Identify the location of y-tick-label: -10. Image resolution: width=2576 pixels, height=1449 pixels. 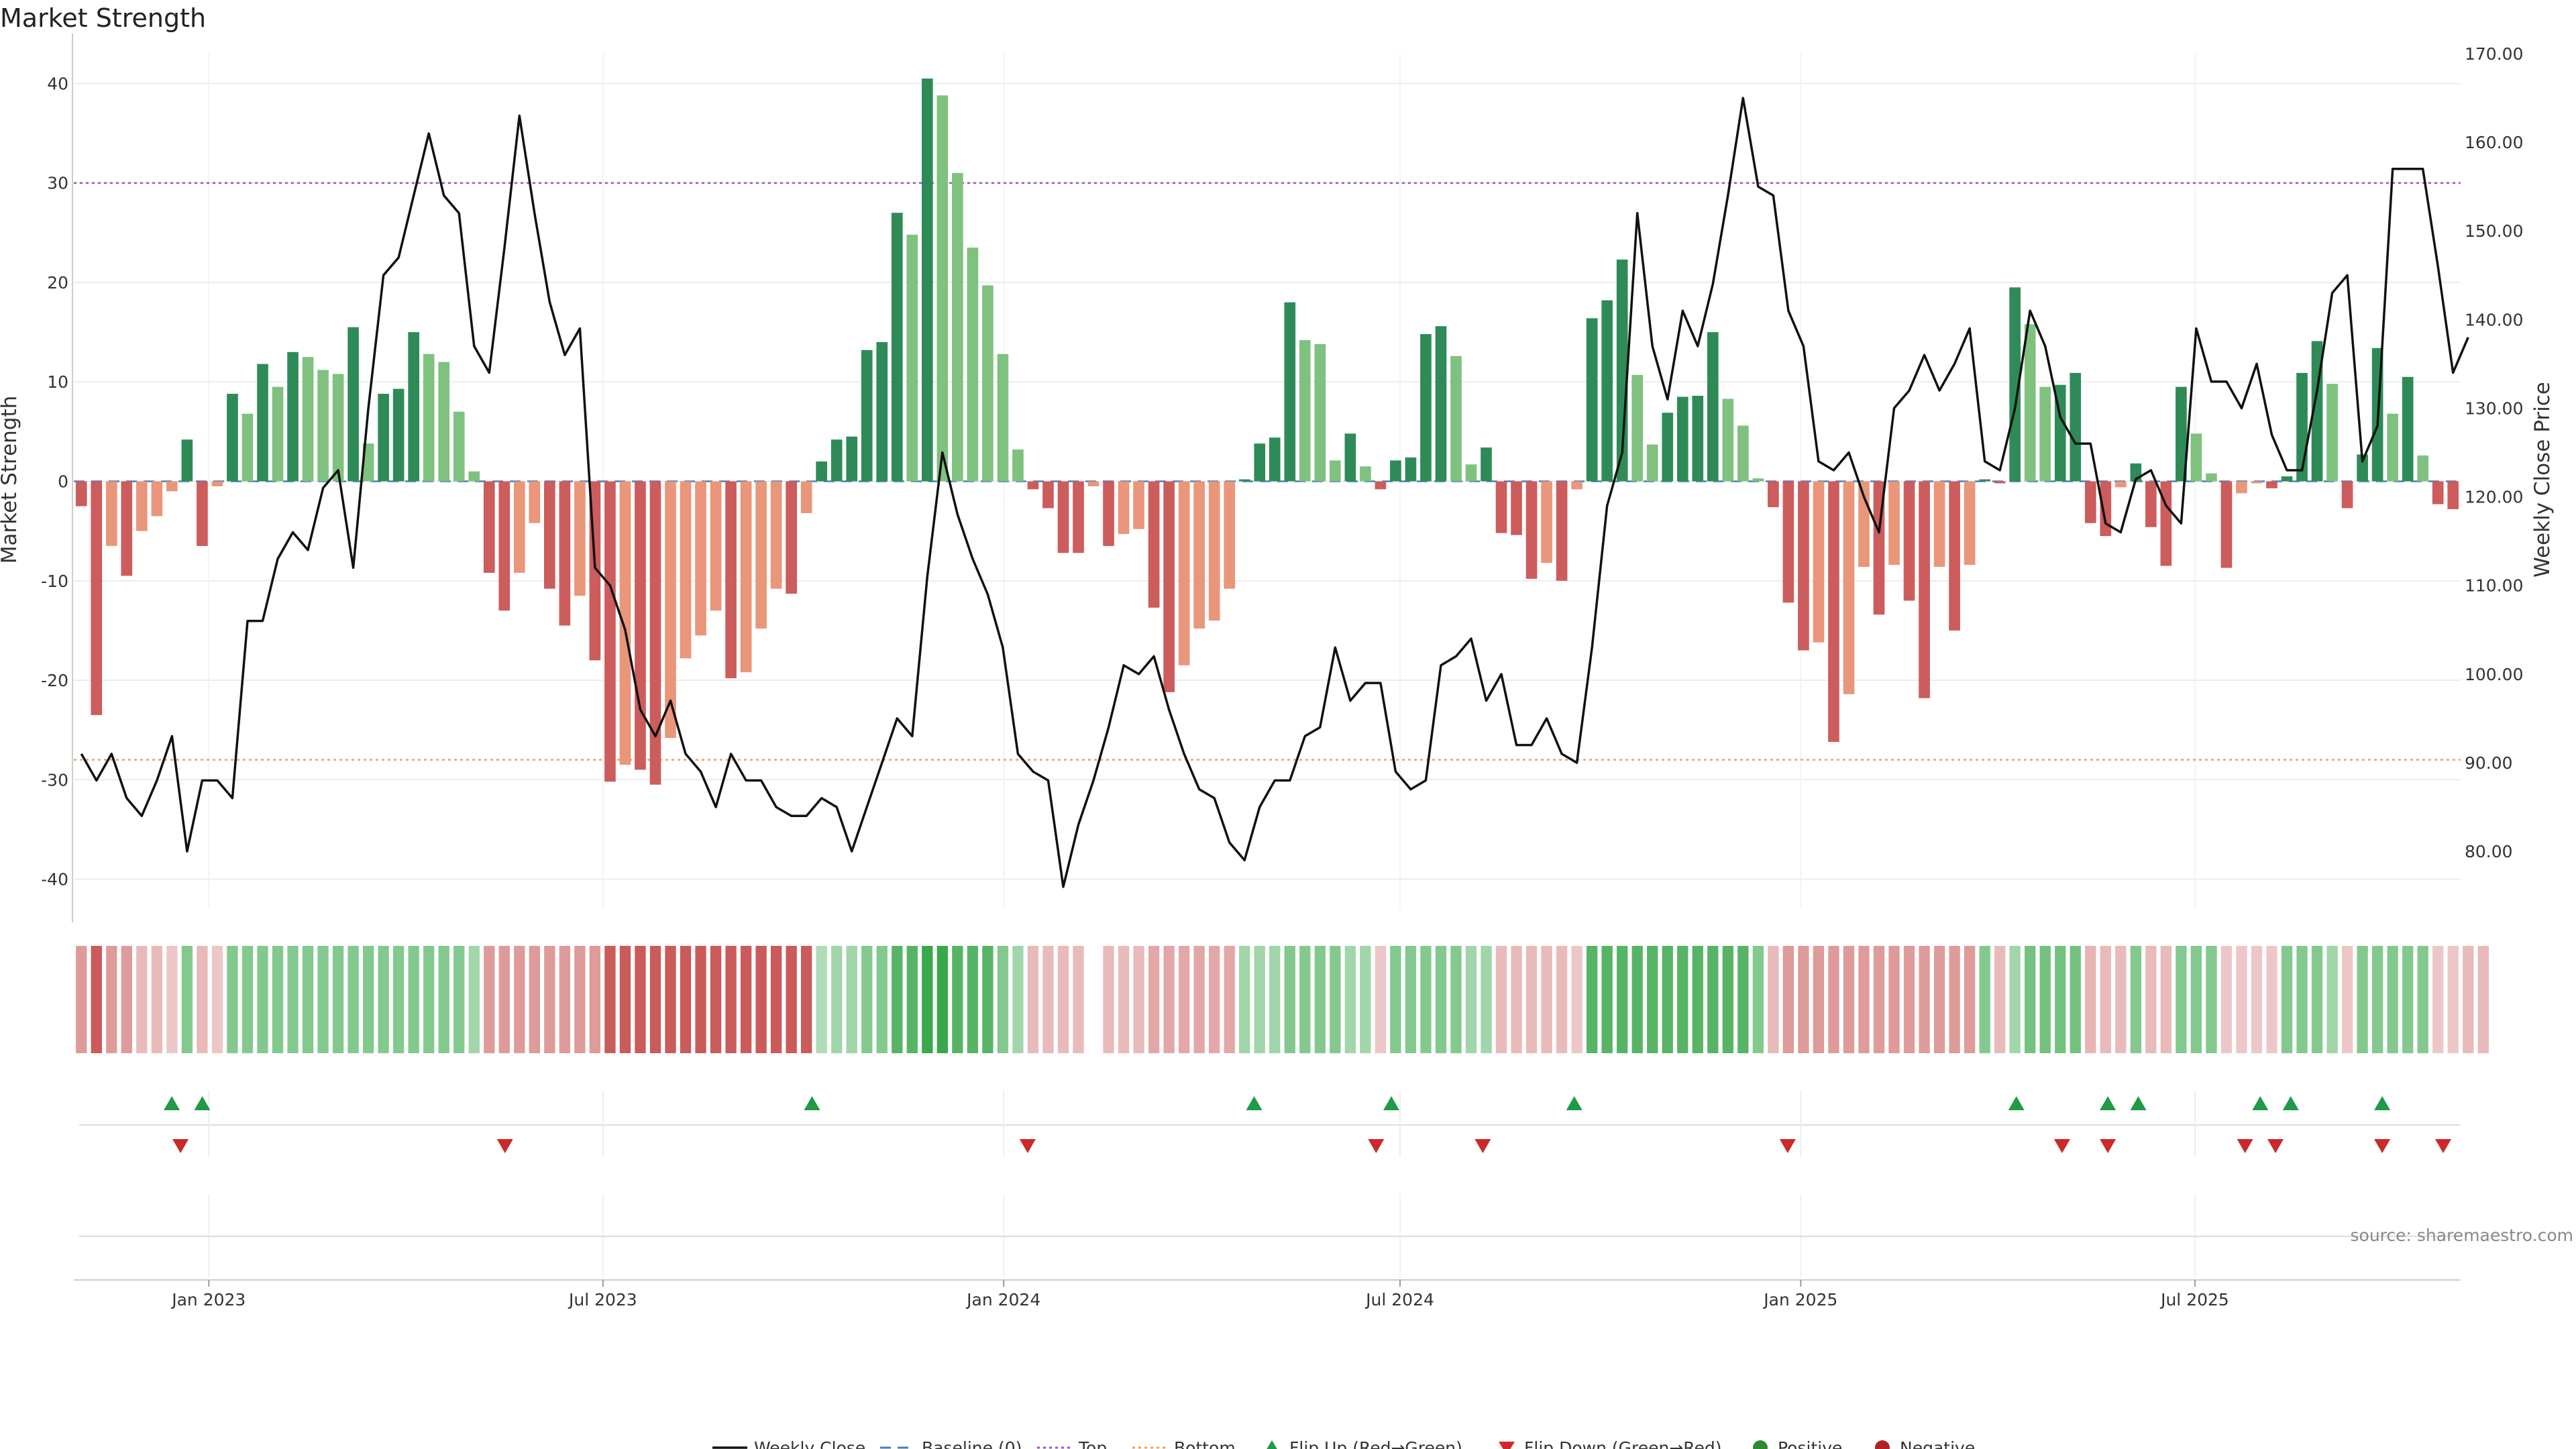
(54, 581).